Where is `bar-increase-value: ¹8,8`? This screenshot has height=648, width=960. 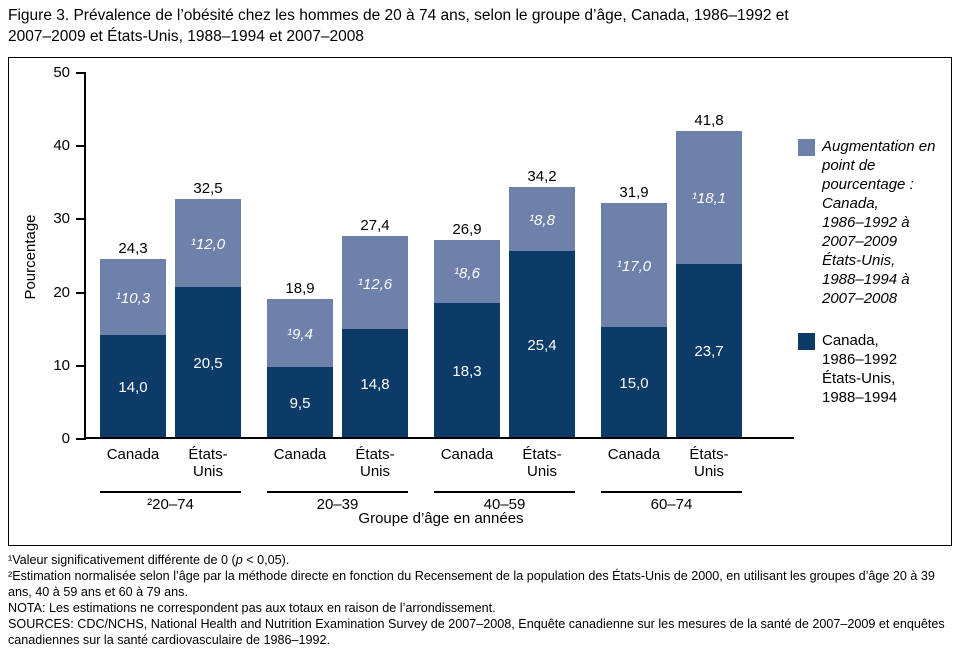 bar-increase-value: ¹8,8 is located at coordinates (542, 220).